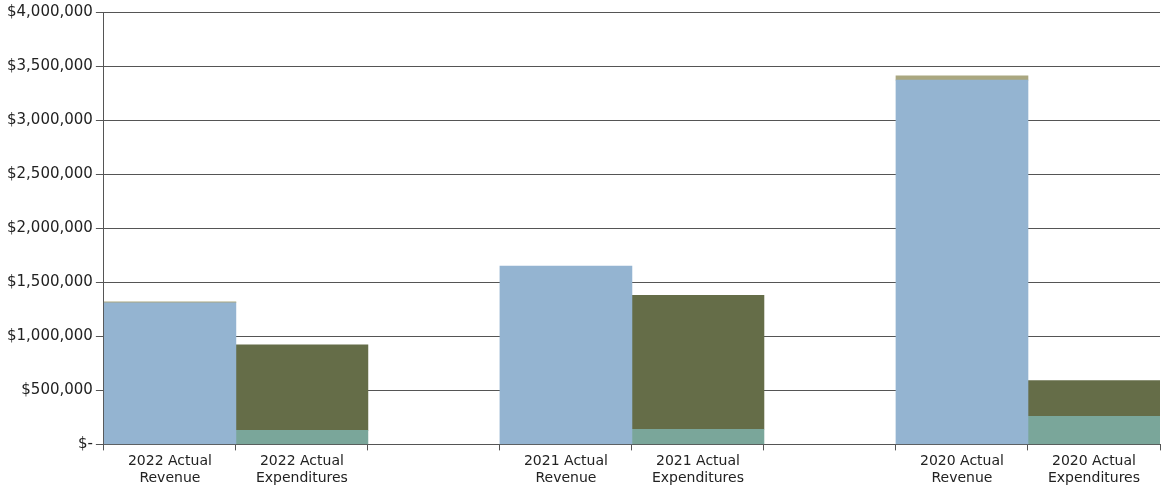 This screenshot has height=490, width=1168. Describe the element at coordinates (49, 281) in the screenshot. I see `y-tick-label: $1,500,000` at that location.